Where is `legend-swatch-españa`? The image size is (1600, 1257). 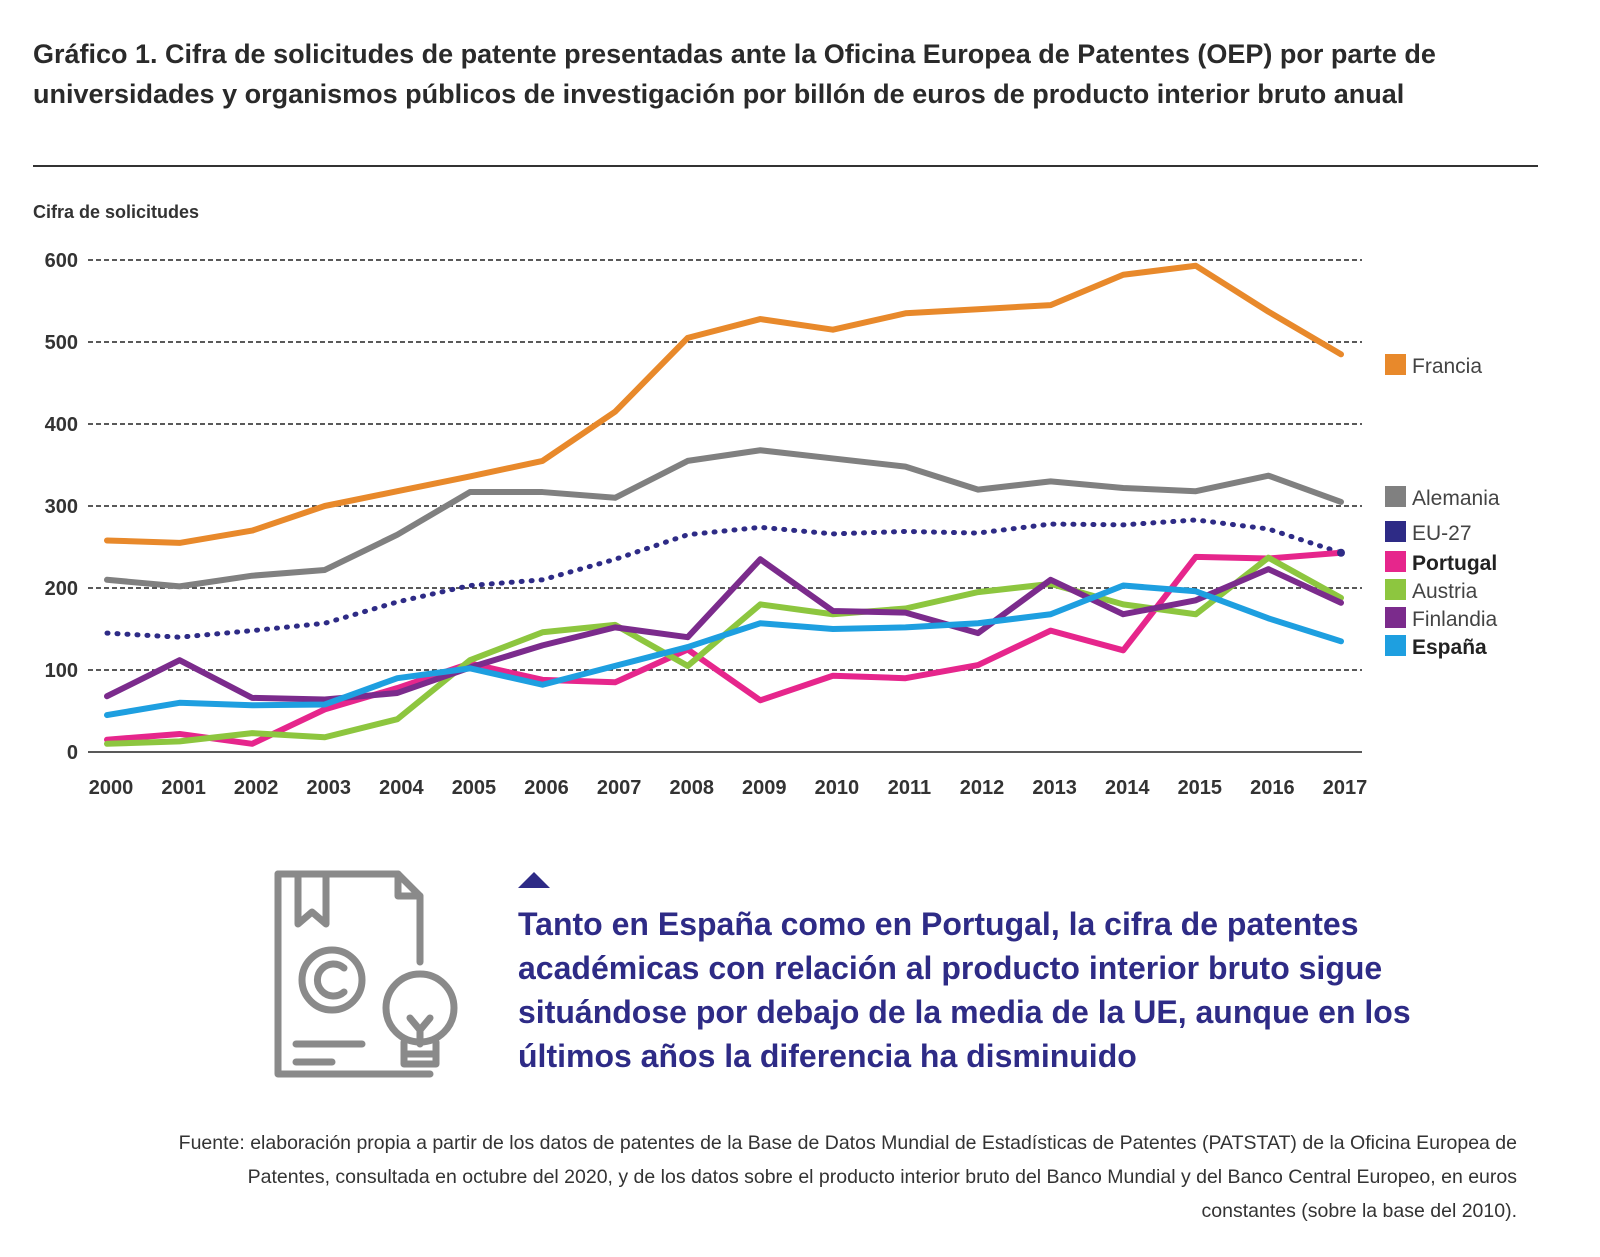 legend-swatch-españa is located at coordinates (1395, 645).